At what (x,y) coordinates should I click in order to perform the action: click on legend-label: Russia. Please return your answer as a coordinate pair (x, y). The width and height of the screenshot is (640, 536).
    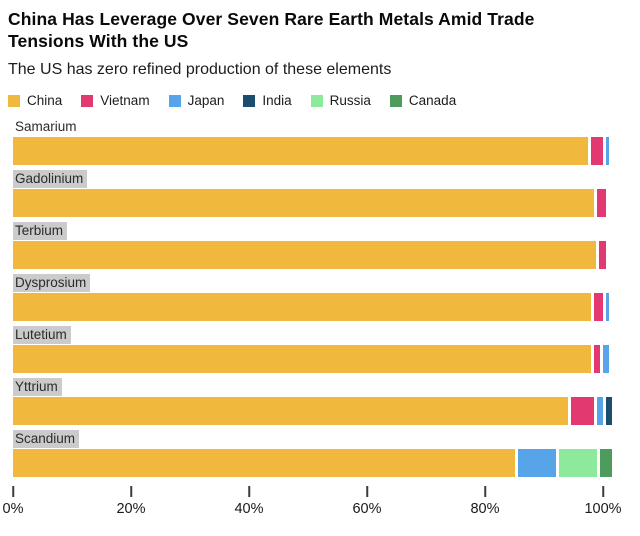
    Looking at the image, I should click on (350, 101).